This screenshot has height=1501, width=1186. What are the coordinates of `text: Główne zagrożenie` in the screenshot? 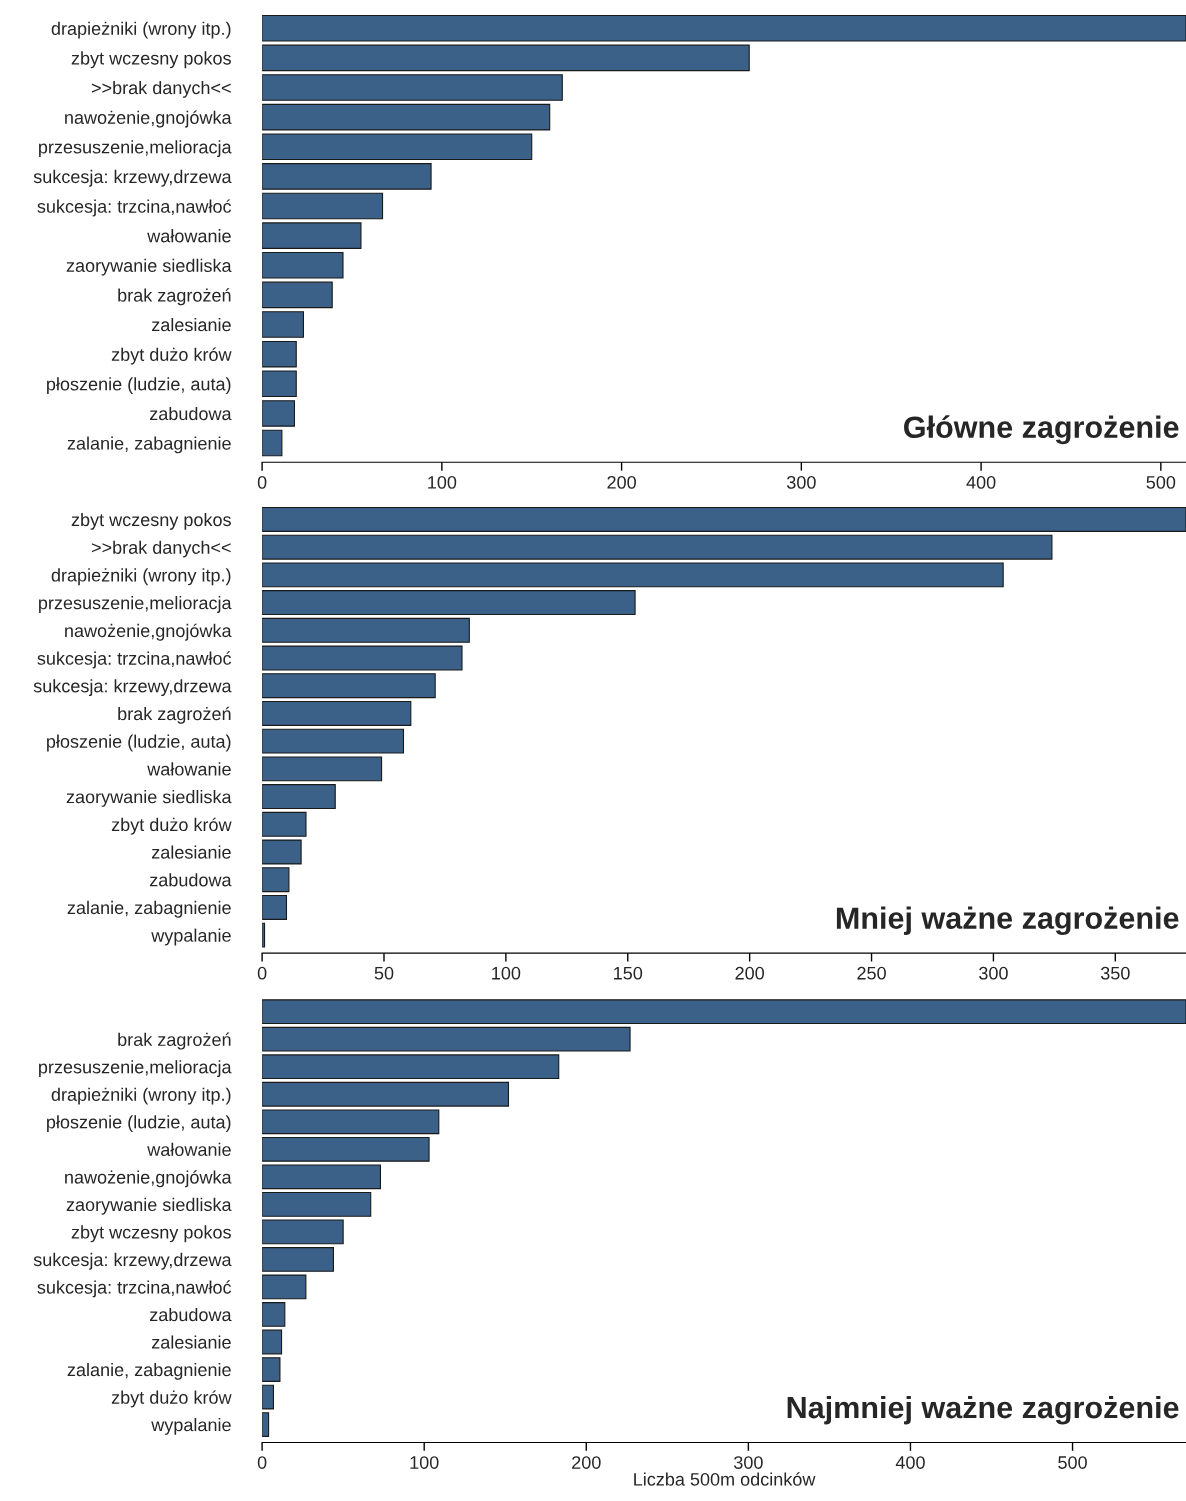 It's located at (1041, 430).